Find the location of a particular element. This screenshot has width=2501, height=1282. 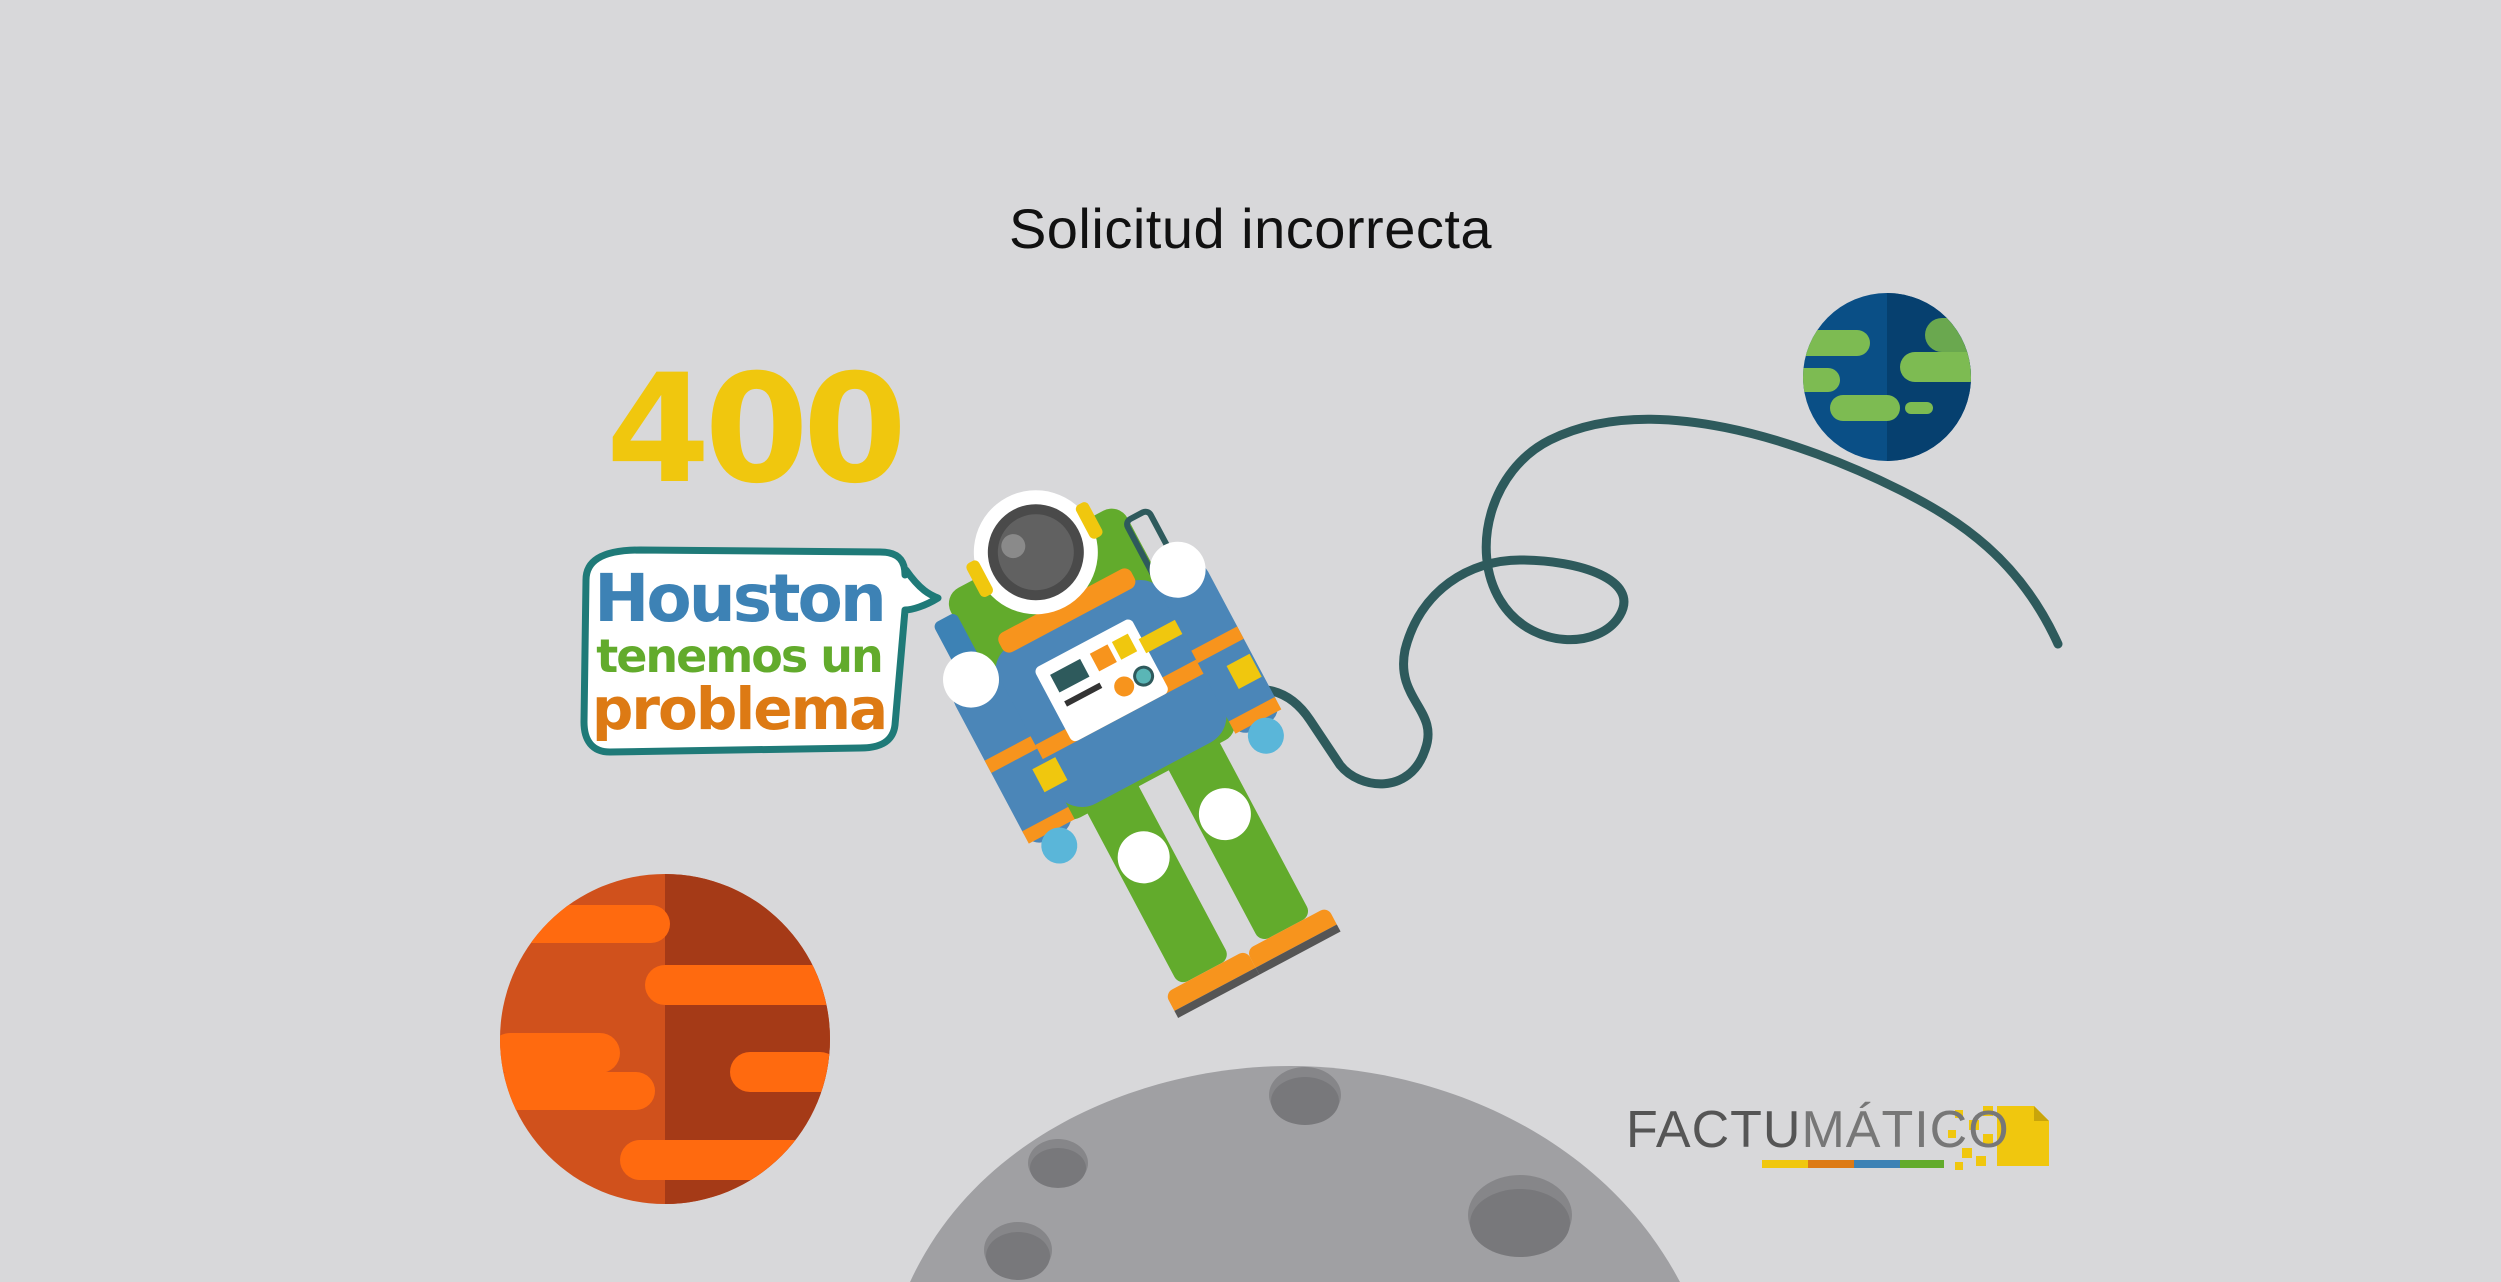

astronaut-icon is located at coordinates (1137, 754).